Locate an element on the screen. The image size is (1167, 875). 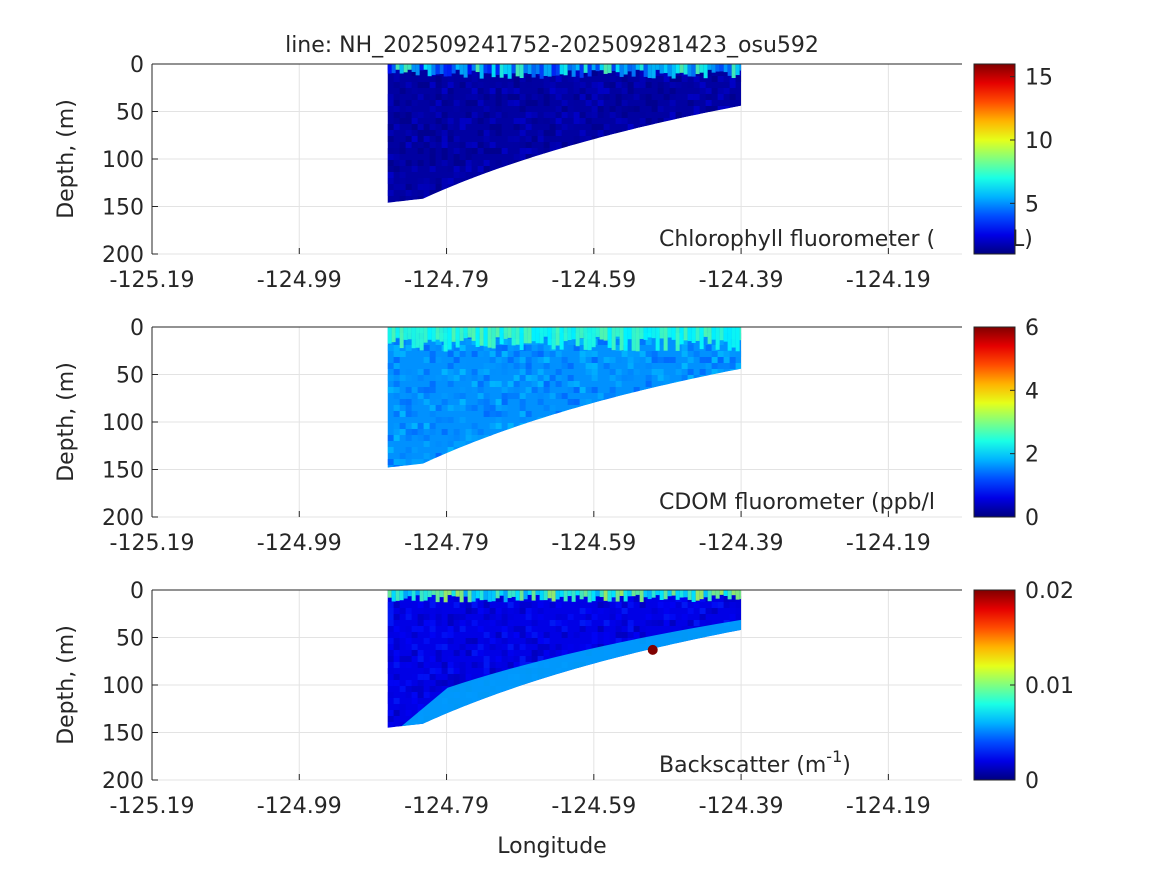
annotation-tail: L) is located at coordinates (1022, 239).